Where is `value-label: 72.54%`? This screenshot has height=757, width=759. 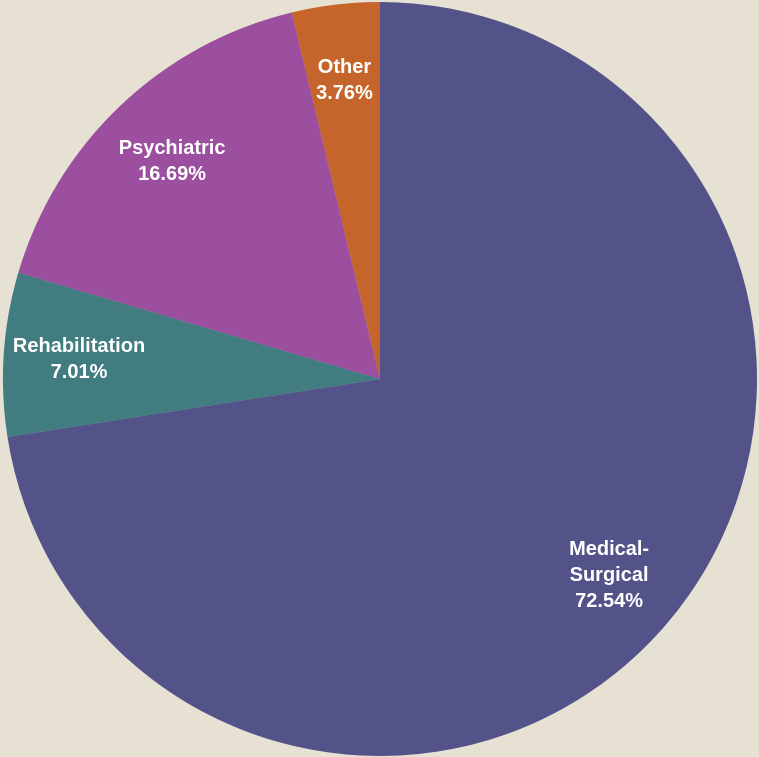 value-label: 72.54% is located at coordinates (609, 601).